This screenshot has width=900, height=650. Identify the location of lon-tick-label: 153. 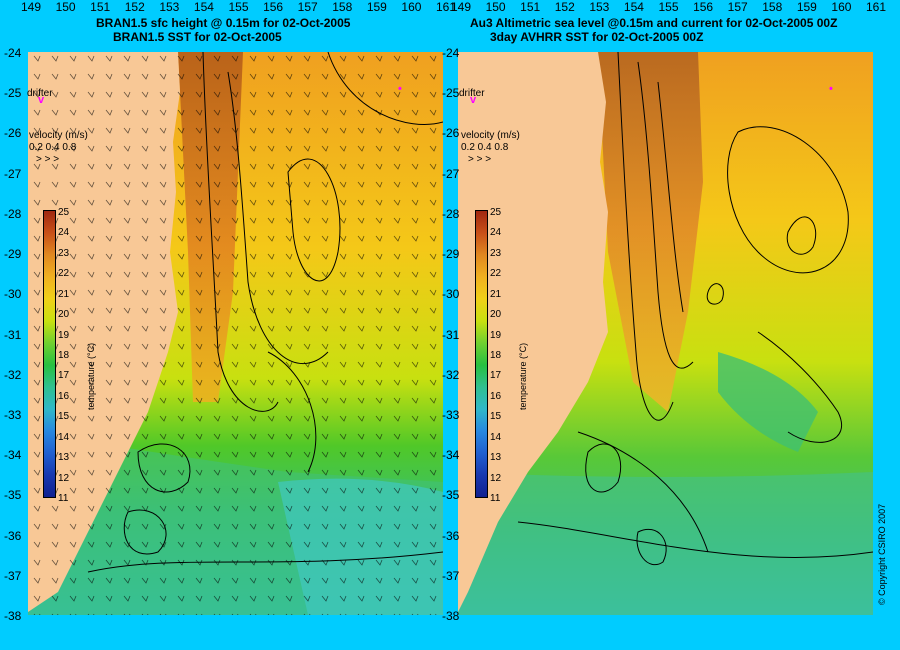
(169, 7).